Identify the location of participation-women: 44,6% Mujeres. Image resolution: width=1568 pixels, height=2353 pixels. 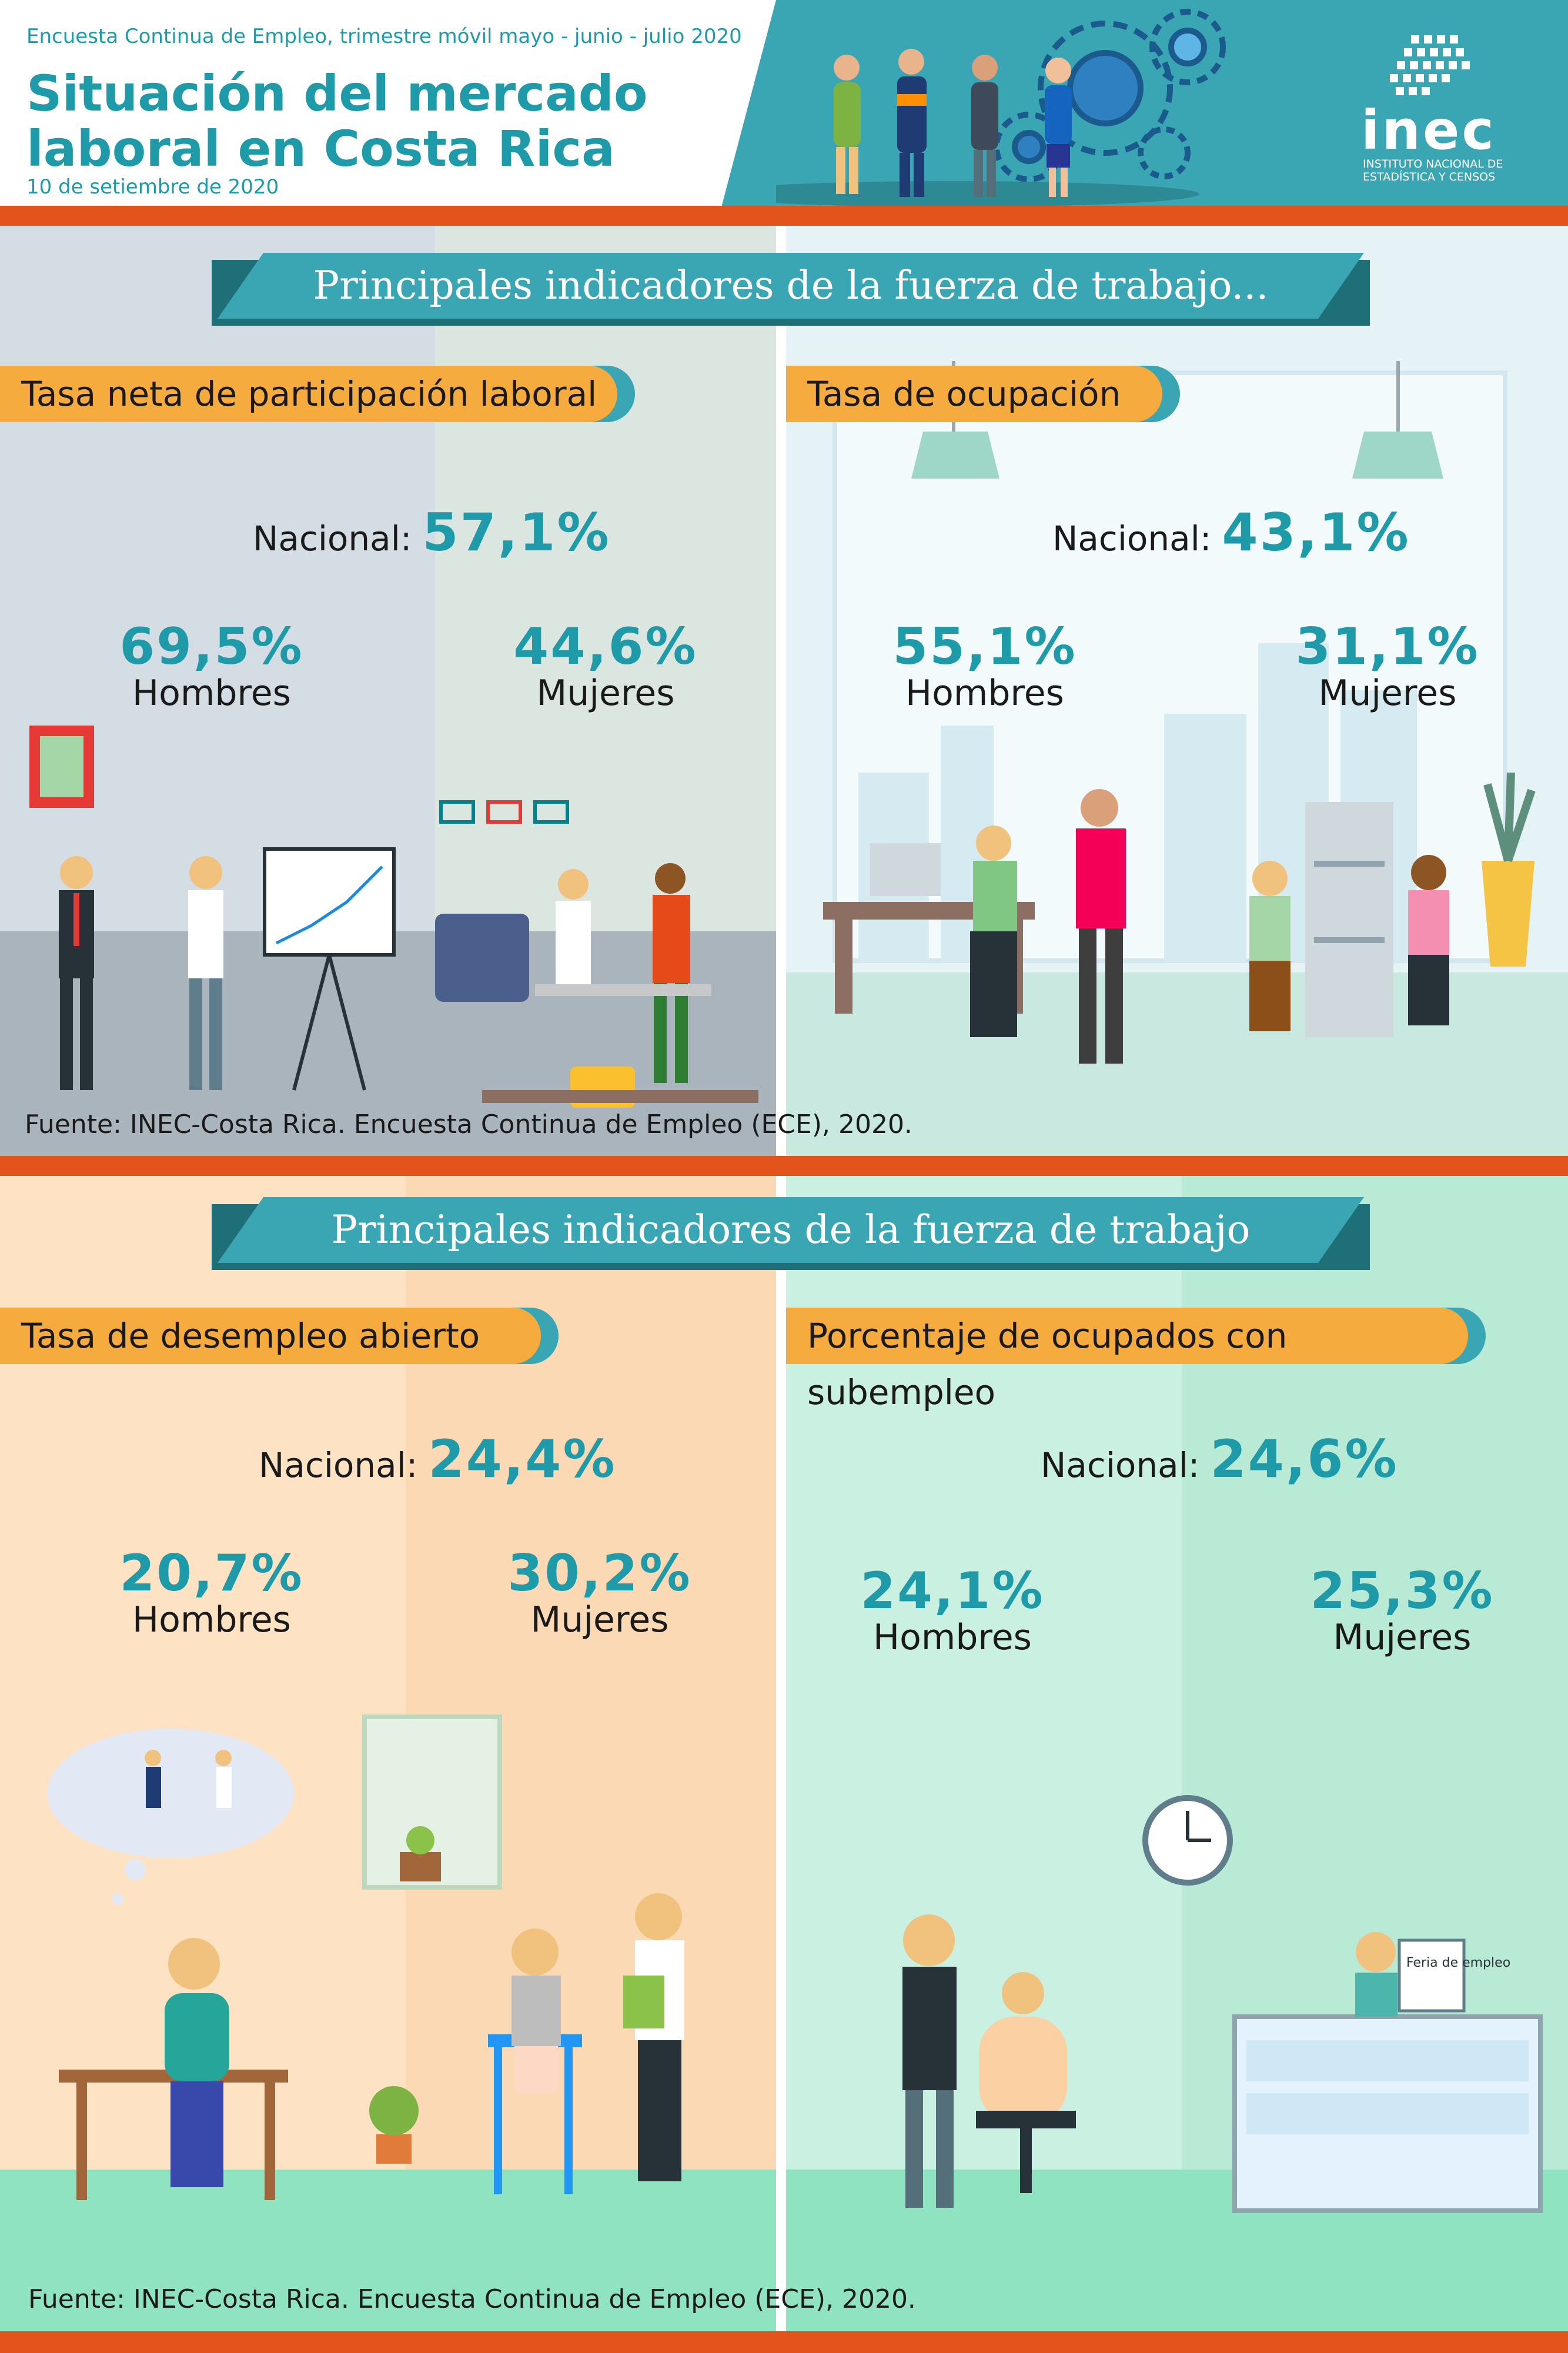
(605, 666).